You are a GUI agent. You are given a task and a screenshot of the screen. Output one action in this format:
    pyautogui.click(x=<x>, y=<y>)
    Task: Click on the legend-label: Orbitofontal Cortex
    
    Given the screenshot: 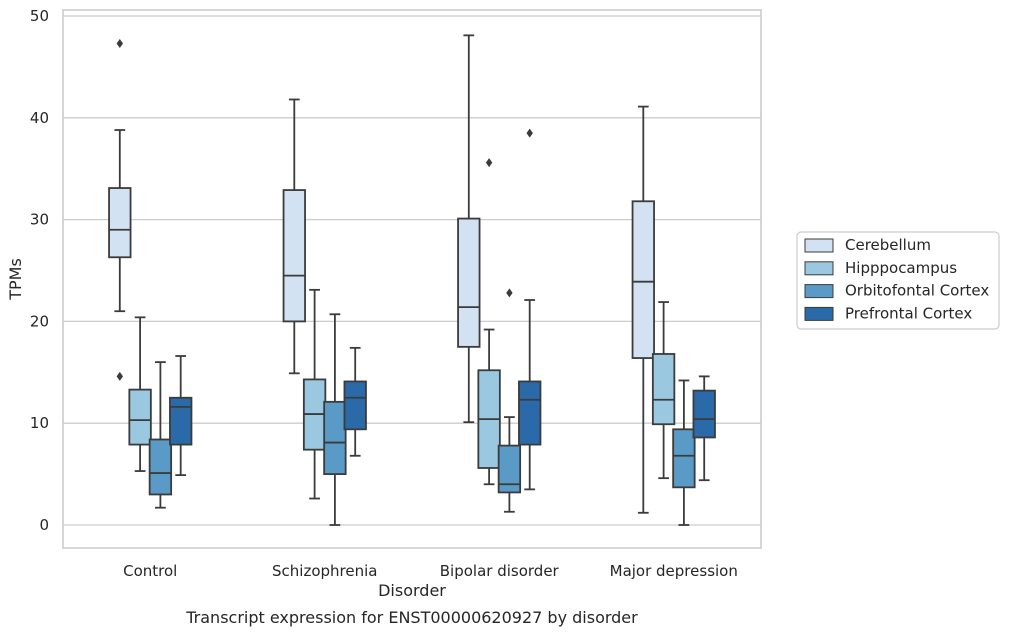 What is the action you would take?
    pyautogui.click(x=917, y=291)
    